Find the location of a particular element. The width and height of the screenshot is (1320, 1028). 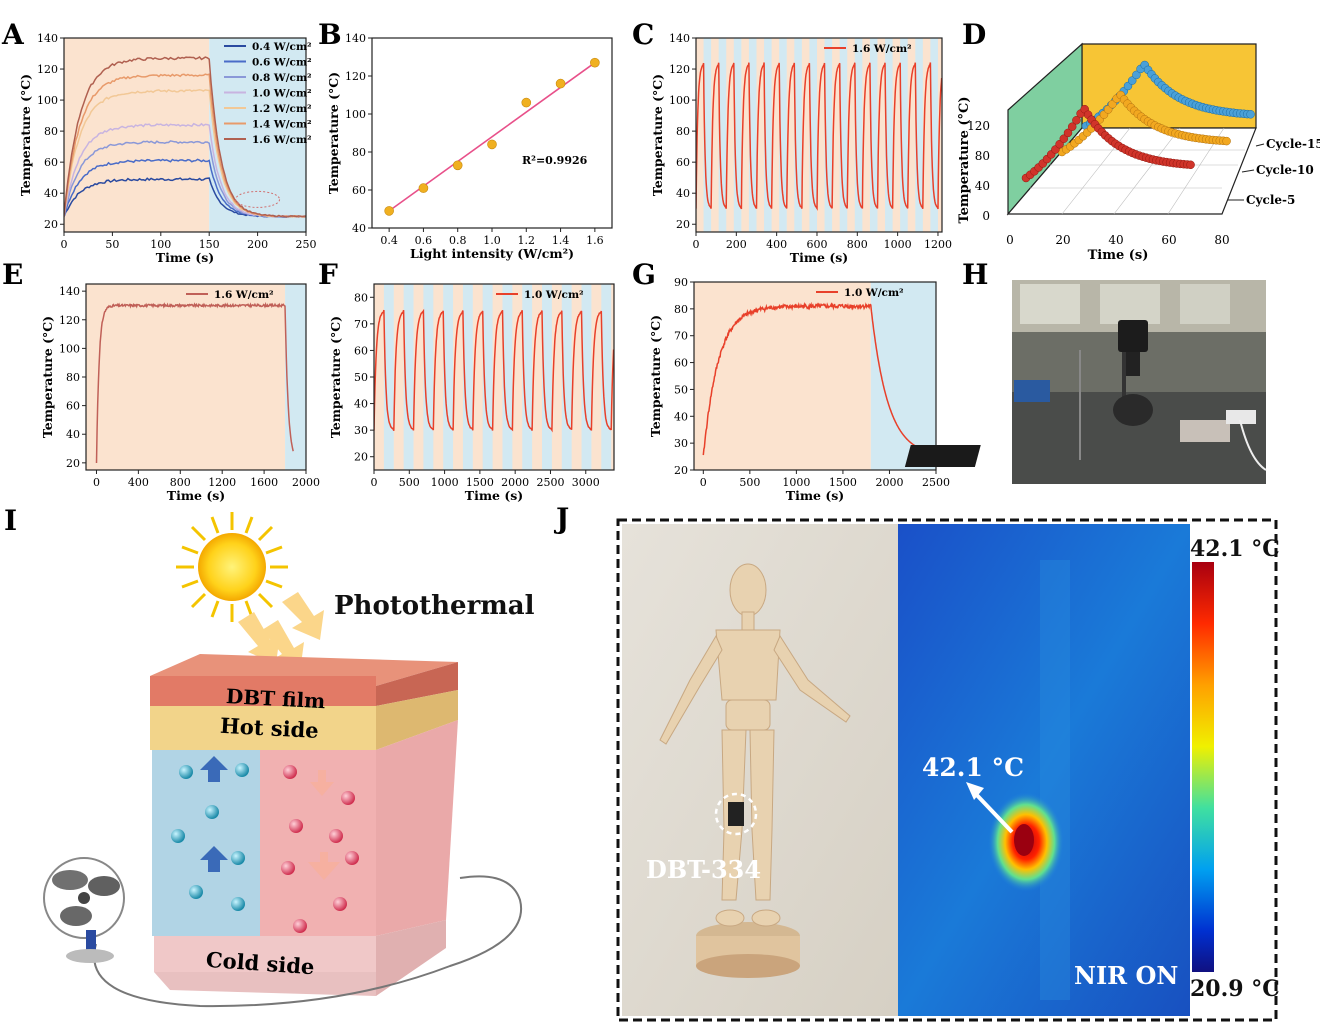

lab-setup-photo is located at coordinates (1085, 382).